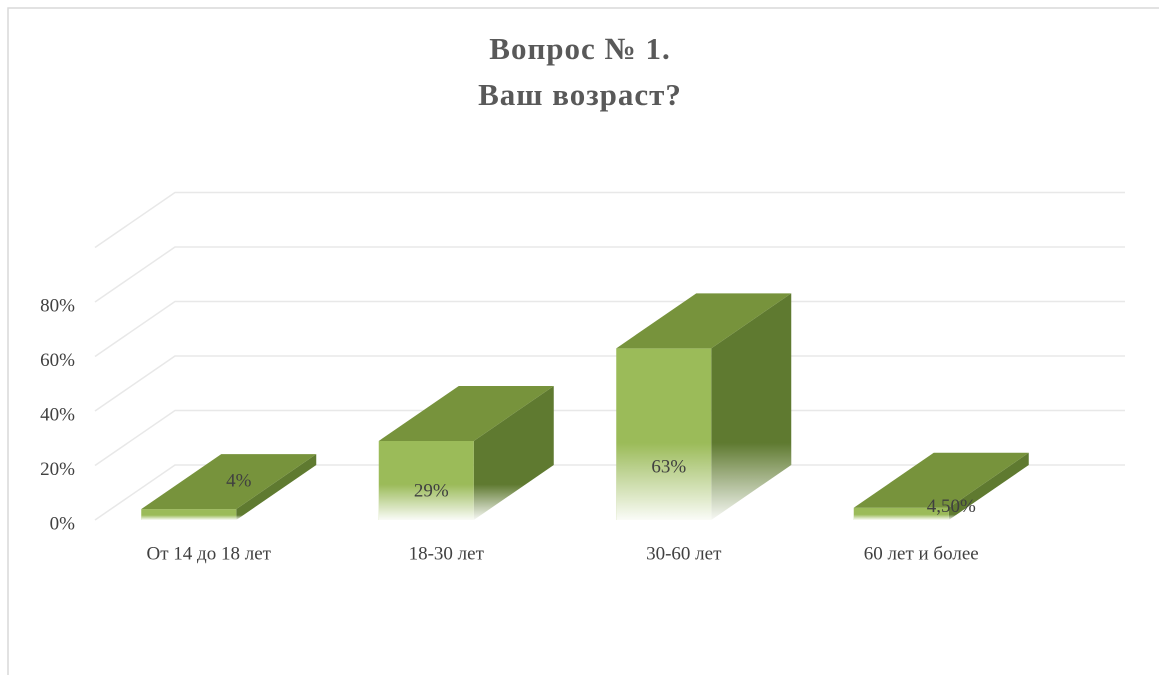 This screenshot has width=1159, height=675. What do you see at coordinates (579, 48) in the screenshot?
I see `chart-title: Вопрос № 1.` at bounding box center [579, 48].